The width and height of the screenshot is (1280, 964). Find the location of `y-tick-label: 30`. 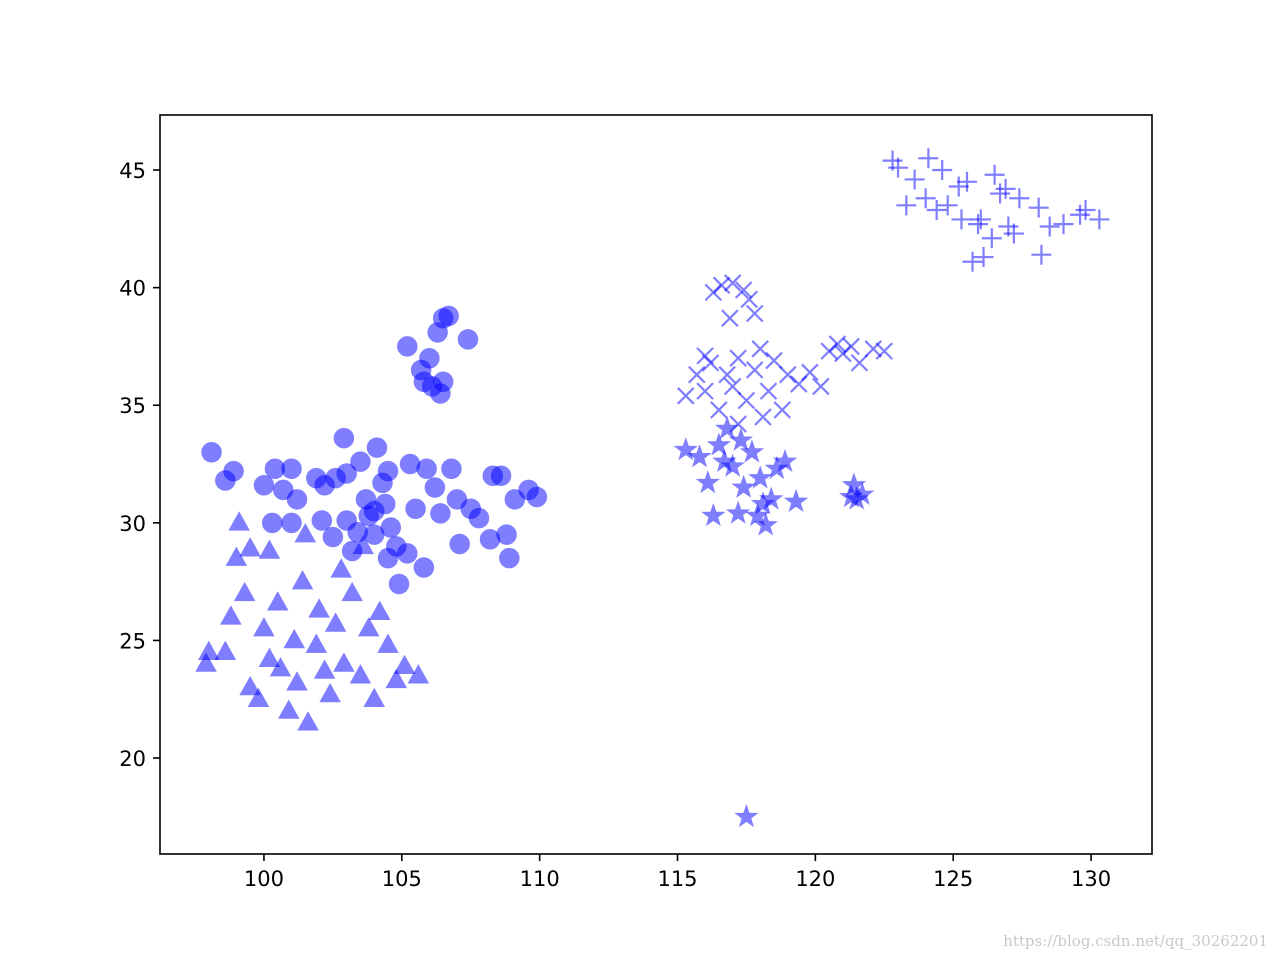

y-tick-label: 30 is located at coordinates (132, 524).